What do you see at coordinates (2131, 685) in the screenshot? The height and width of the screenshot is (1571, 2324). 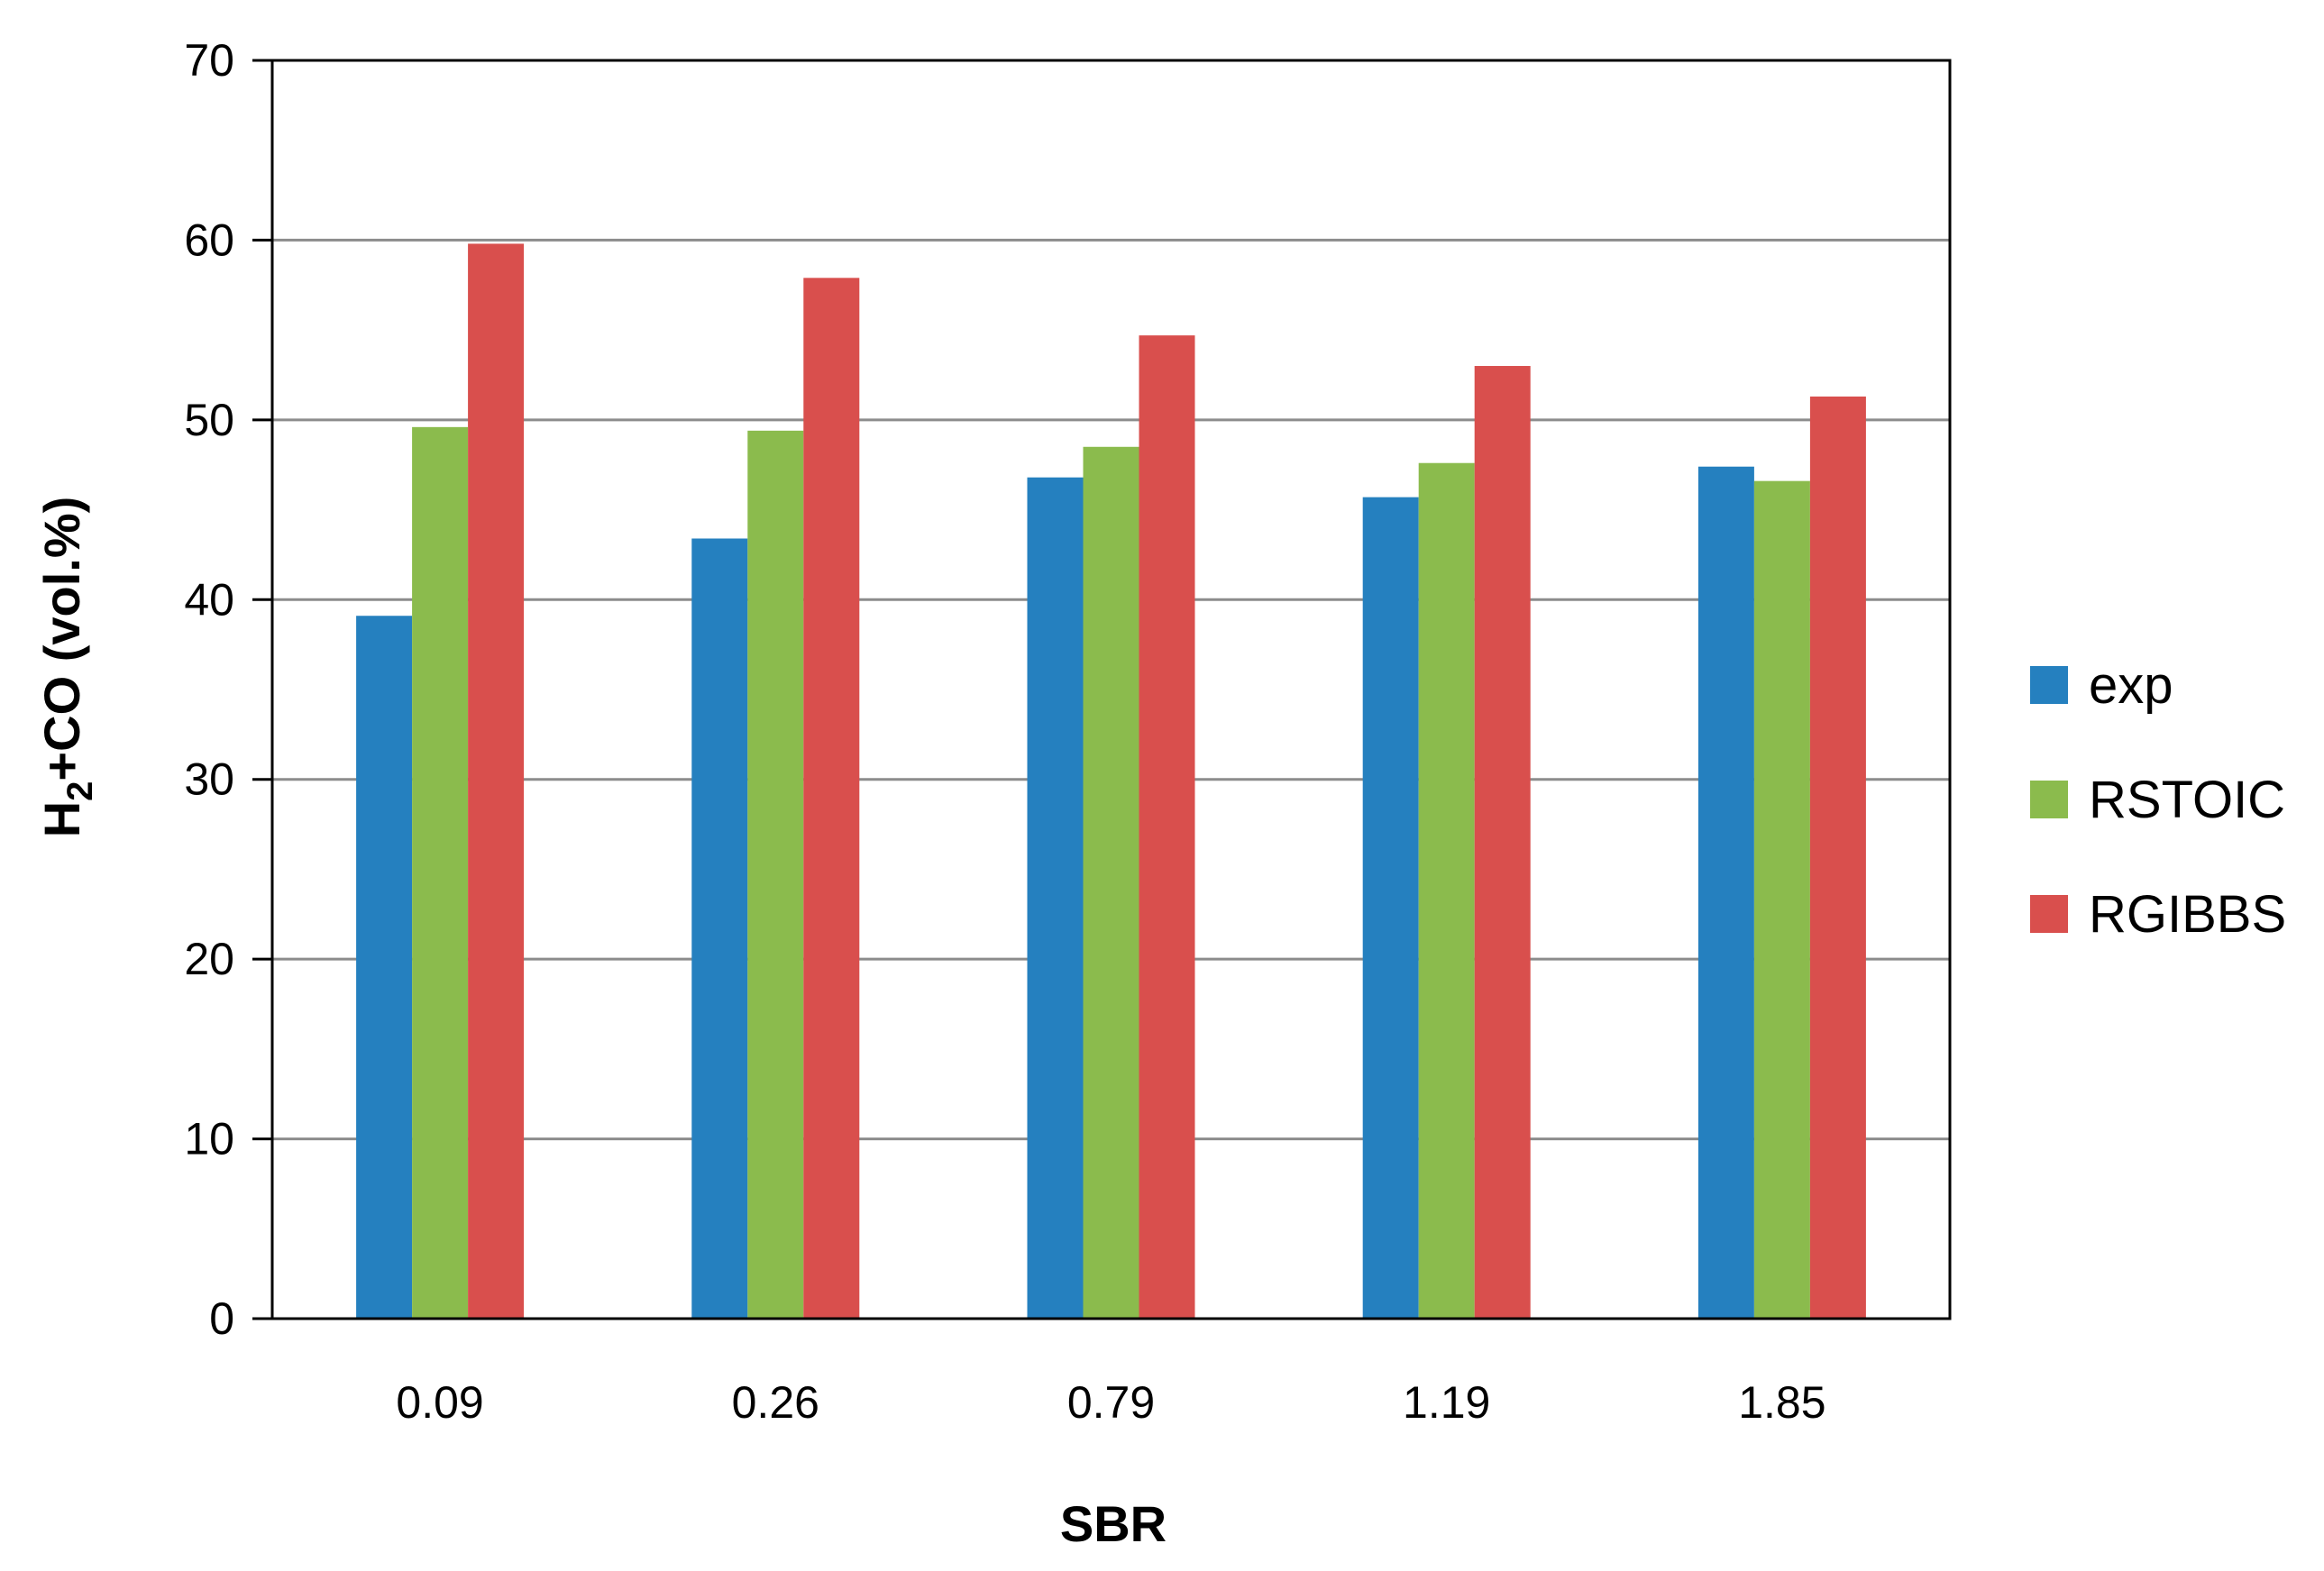 I see `legend-label: exp` at bounding box center [2131, 685].